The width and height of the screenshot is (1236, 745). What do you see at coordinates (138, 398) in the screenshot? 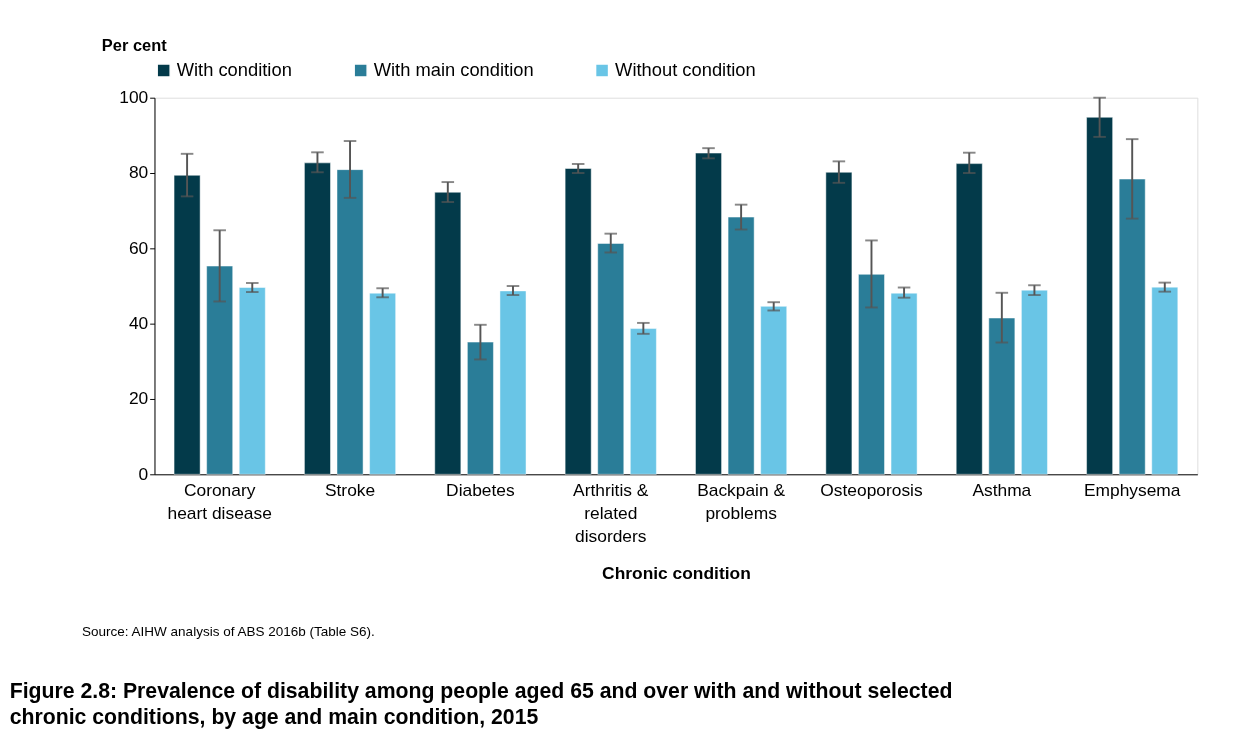
I see `y-tick-label: 20` at bounding box center [138, 398].